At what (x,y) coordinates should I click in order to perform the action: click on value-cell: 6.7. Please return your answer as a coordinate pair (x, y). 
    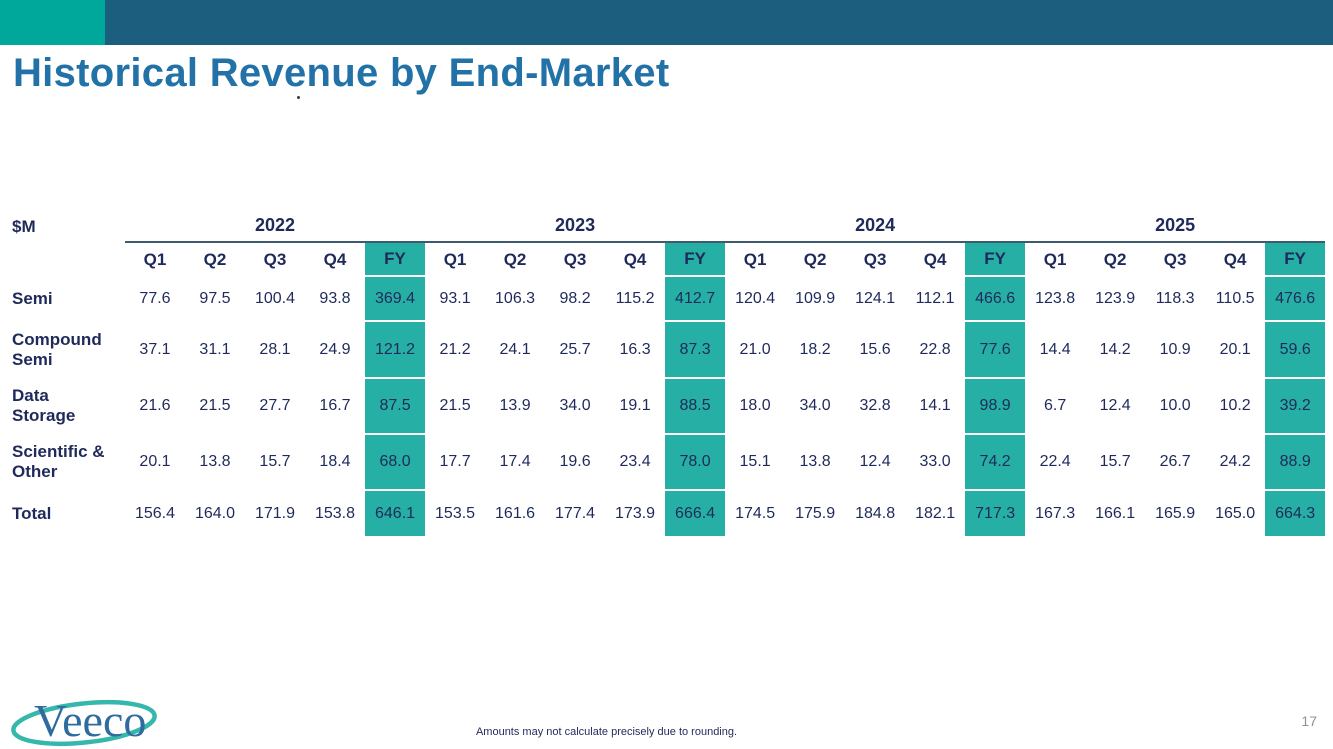
    Looking at the image, I should click on (1055, 405).